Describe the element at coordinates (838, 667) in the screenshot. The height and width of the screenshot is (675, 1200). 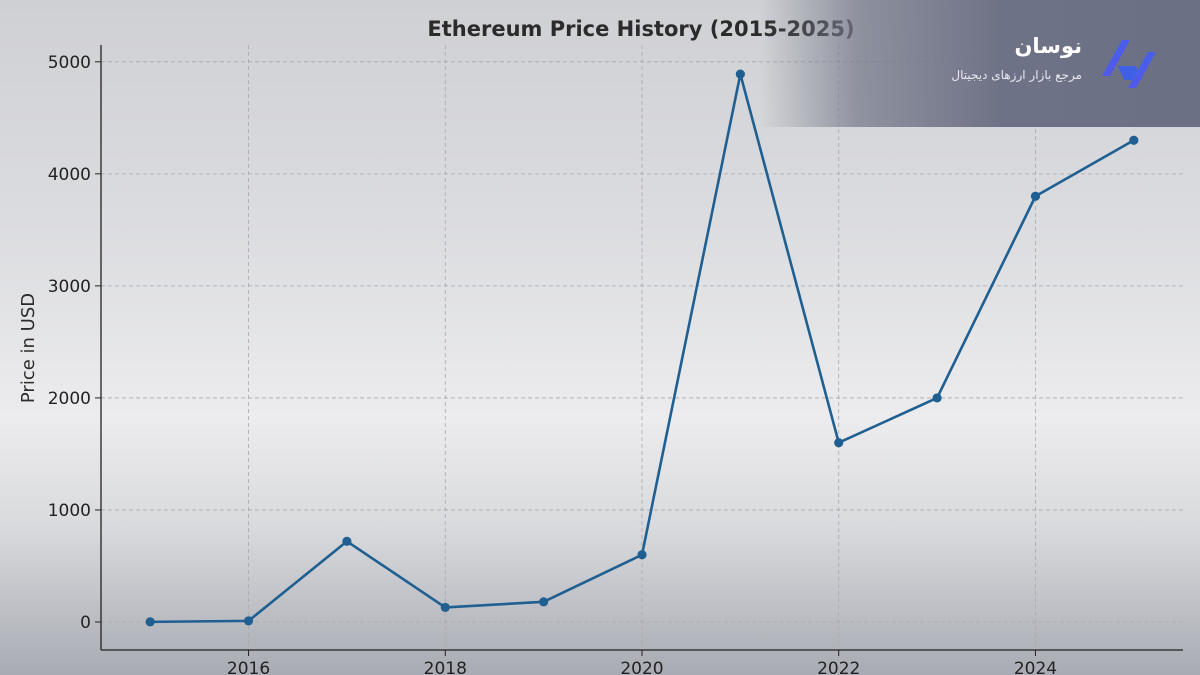
I see `x-tick-label: 2022` at that location.